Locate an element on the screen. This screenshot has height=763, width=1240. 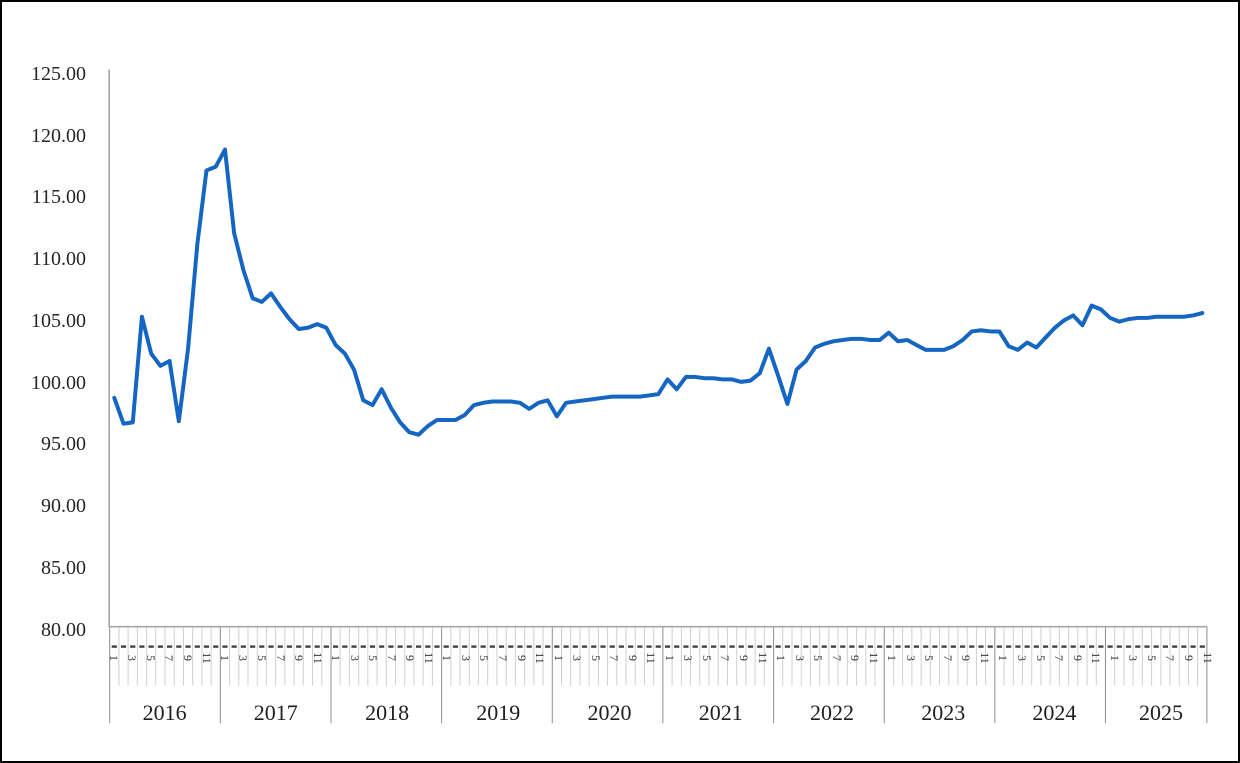
year-label: 2016 is located at coordinates (164, 712).